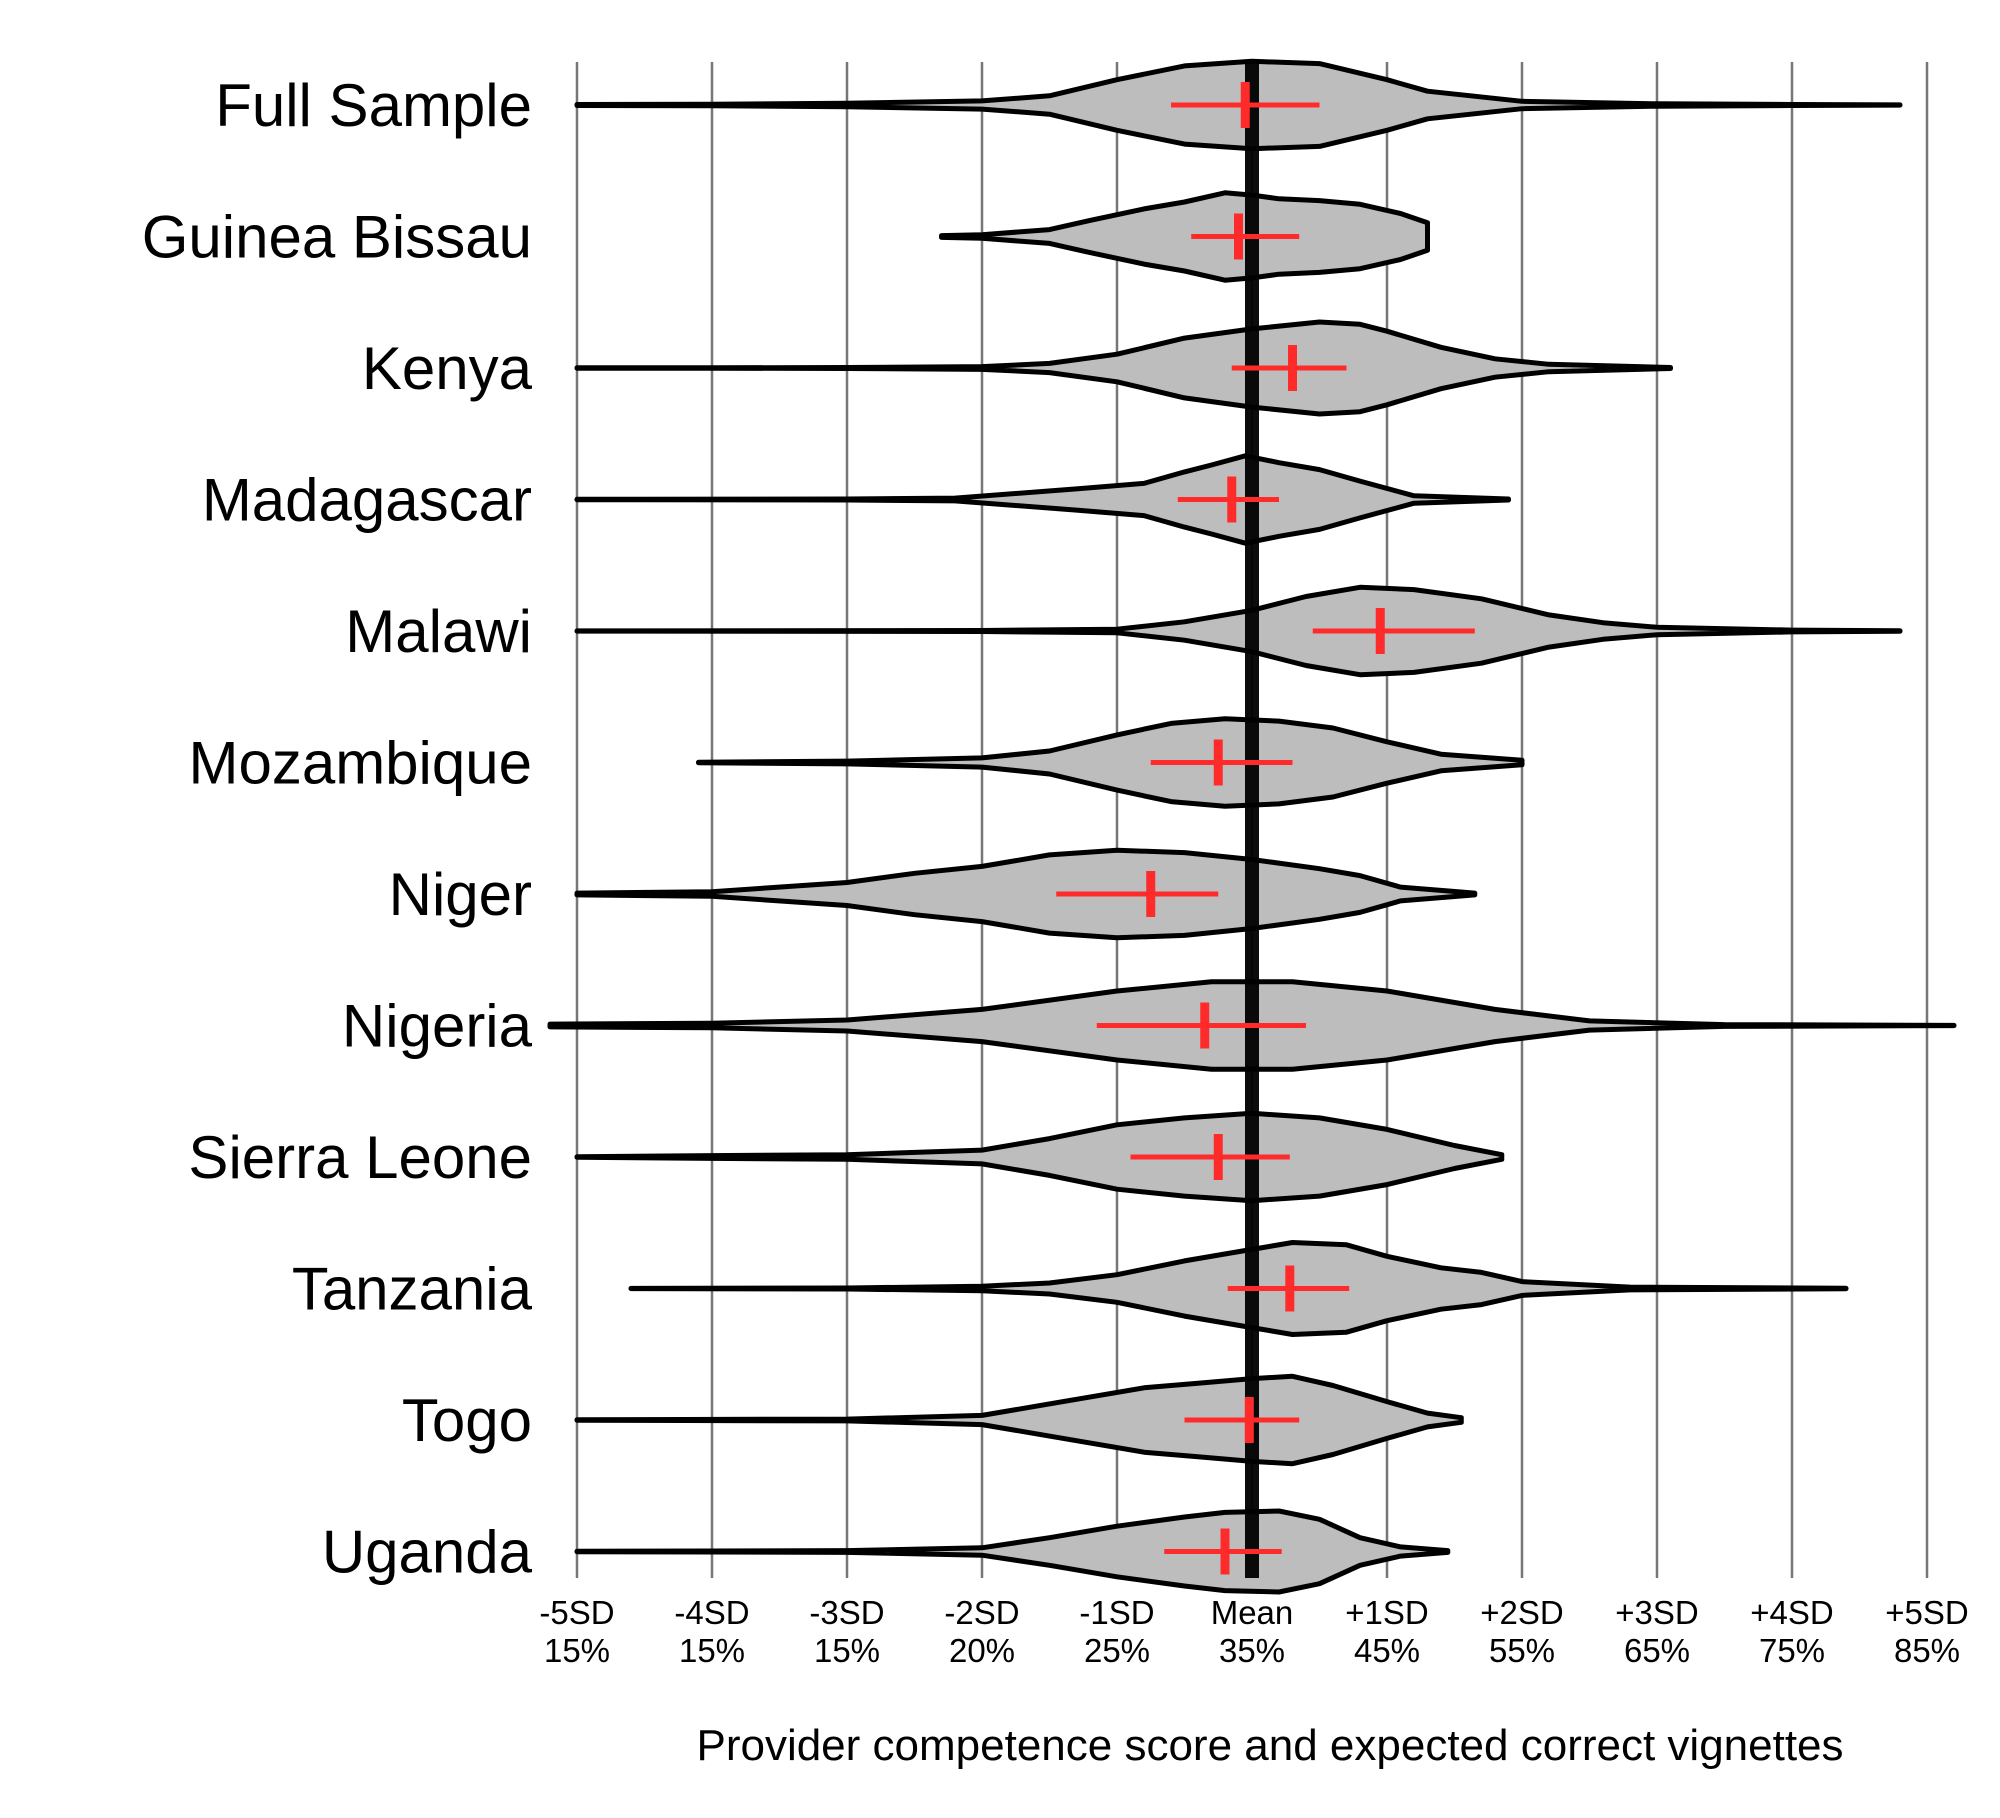  Describe the element at coordinates (1926, 1612) in the screenshot. I see `x-tick-sd-label-10: +5SD` at that location.